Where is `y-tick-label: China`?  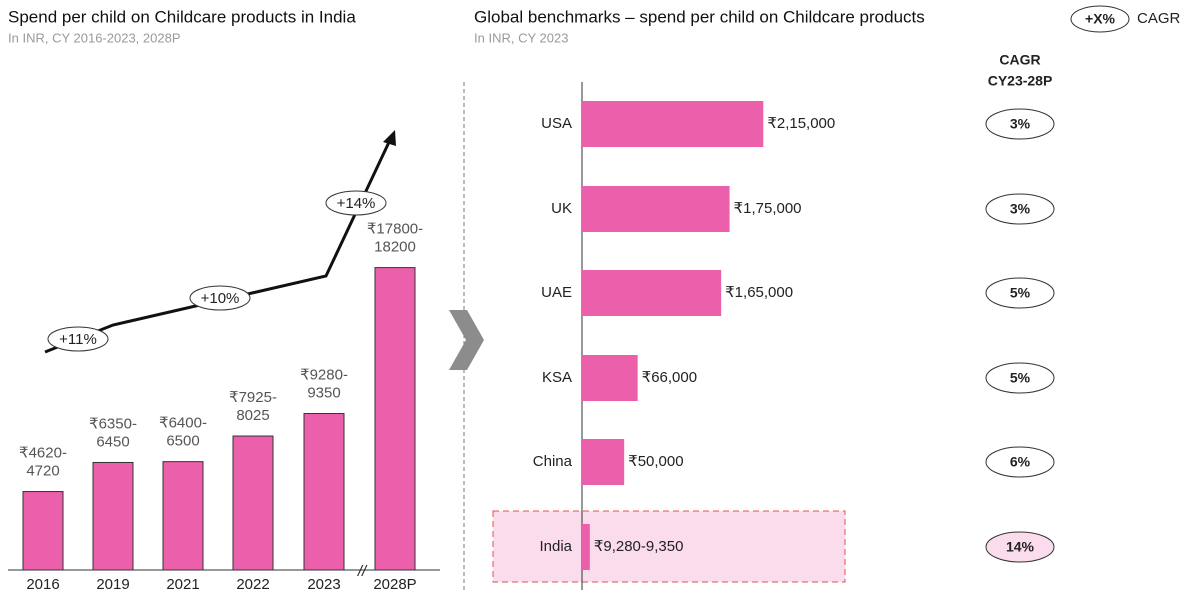 y-tick-label: China is located at coordinates (553, 461).